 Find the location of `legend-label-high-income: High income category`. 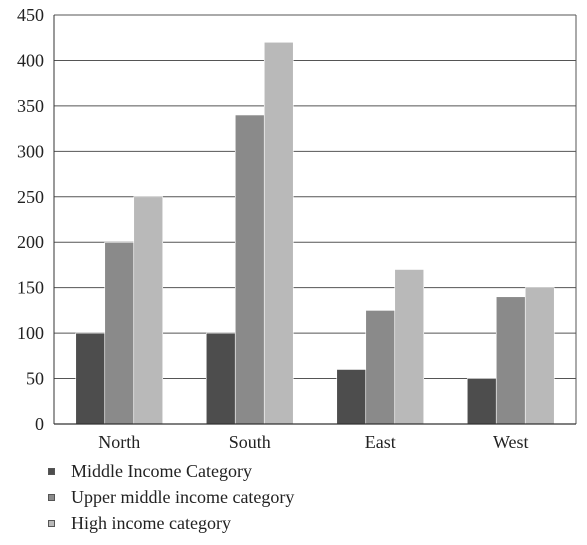

legend-label-high-income: High income category is located at coordinates (151, 522).